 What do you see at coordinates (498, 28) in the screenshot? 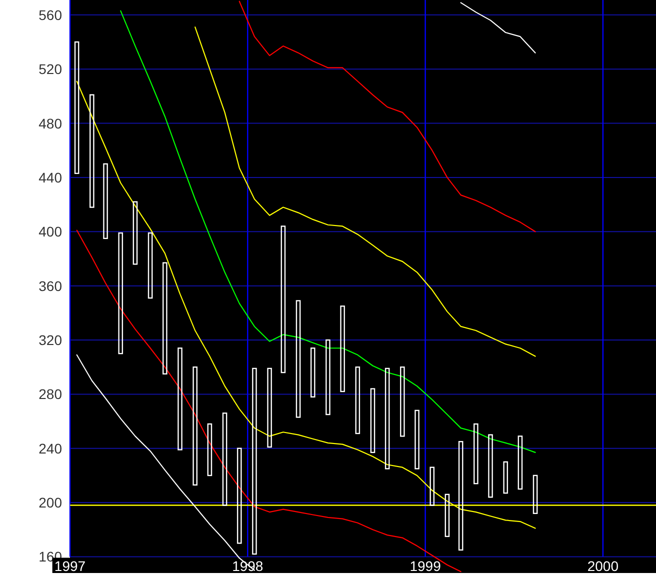
I see `line-series` at bounding box center [498, 28].